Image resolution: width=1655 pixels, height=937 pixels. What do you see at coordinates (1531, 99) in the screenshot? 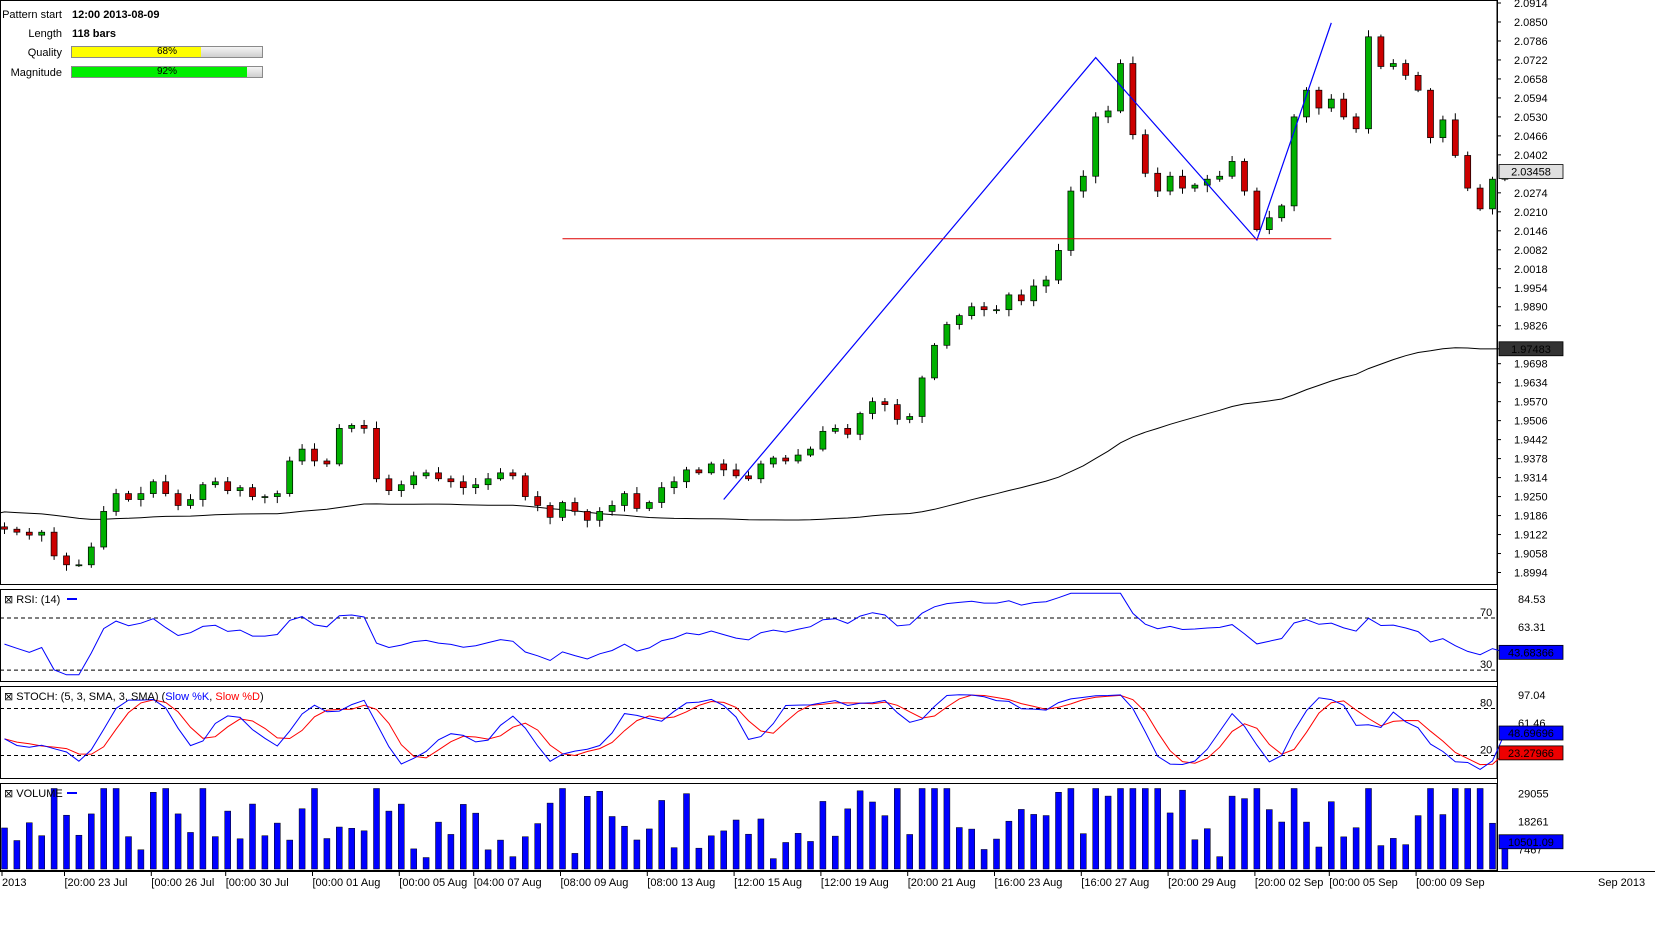
I see `price-tick-label: 2.0594` at bounding box center [1531, 99].